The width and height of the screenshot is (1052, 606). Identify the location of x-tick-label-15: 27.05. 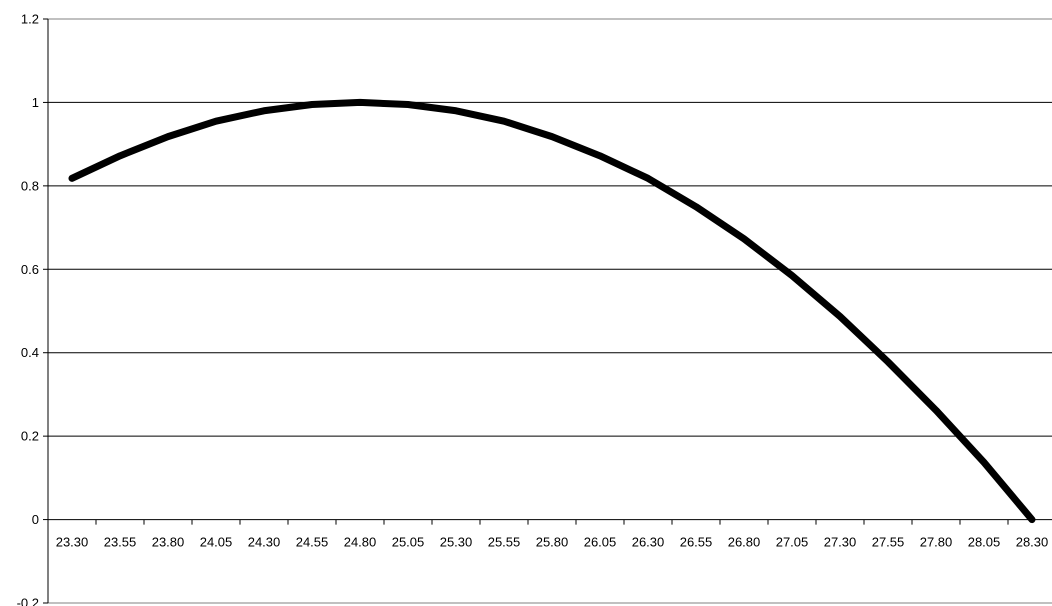
(792, 542).